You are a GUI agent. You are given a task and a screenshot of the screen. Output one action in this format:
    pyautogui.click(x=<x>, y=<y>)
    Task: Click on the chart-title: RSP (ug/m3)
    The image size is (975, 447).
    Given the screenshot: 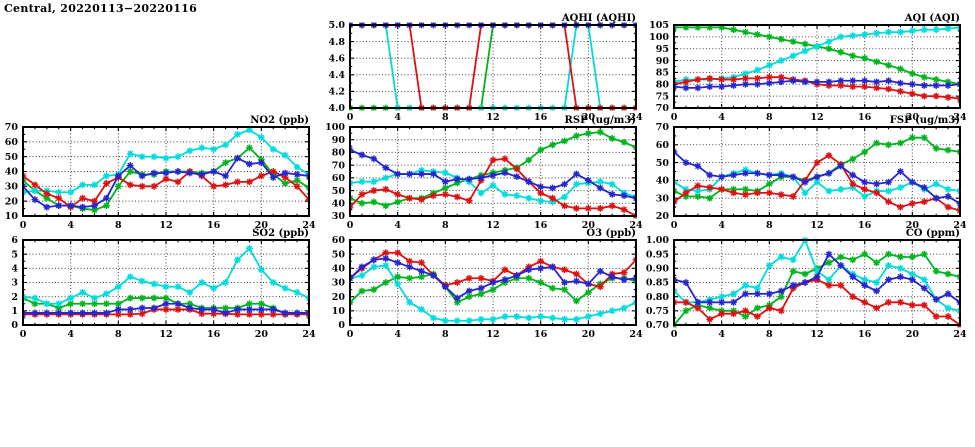 What is the action you would take?
    pyautogui.click(x=600, y=120)
    